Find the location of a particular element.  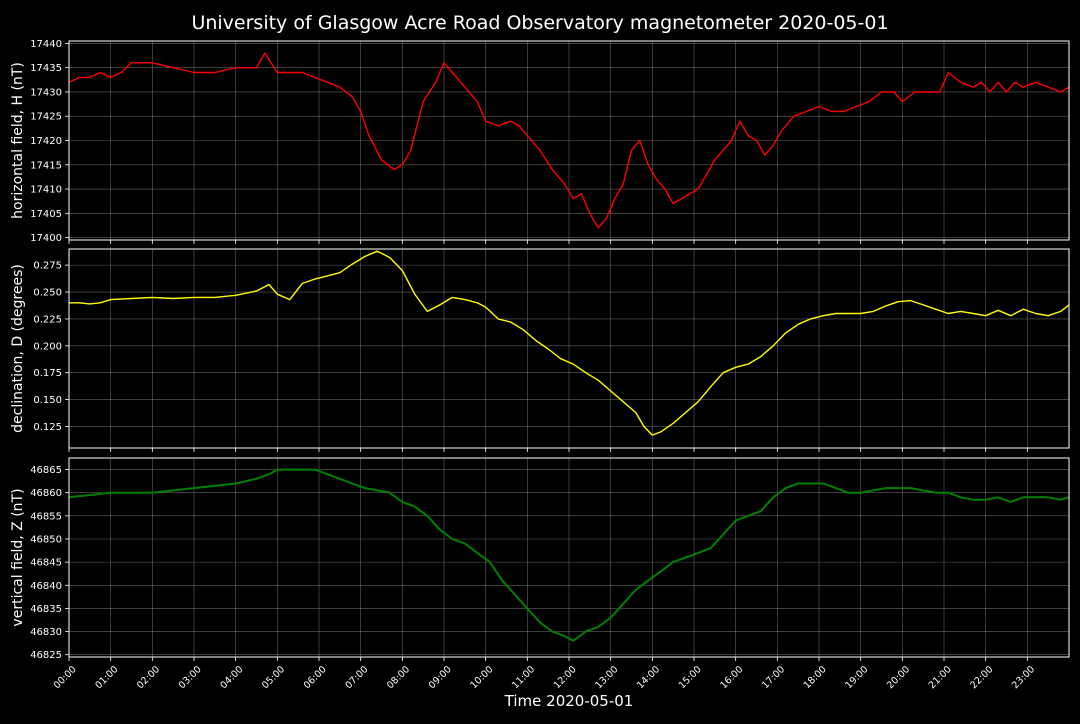

y-tick-label: 17425 is located at coordinates (46, 117).